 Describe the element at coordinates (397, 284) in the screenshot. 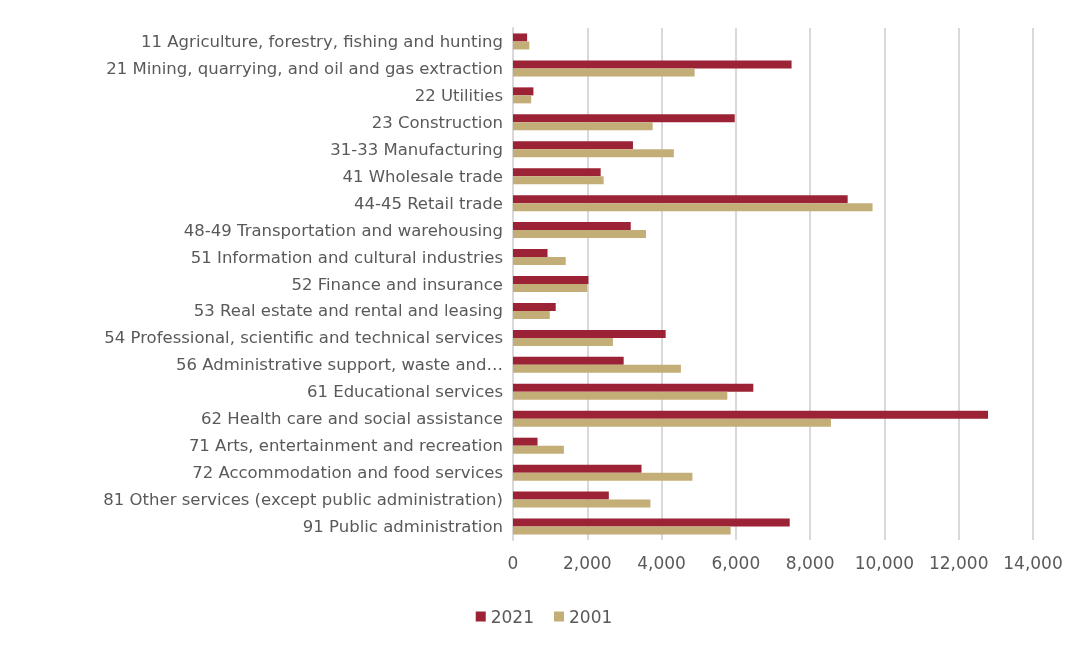

I see `y-tick-label: 52 Finance and insurance` at that location.